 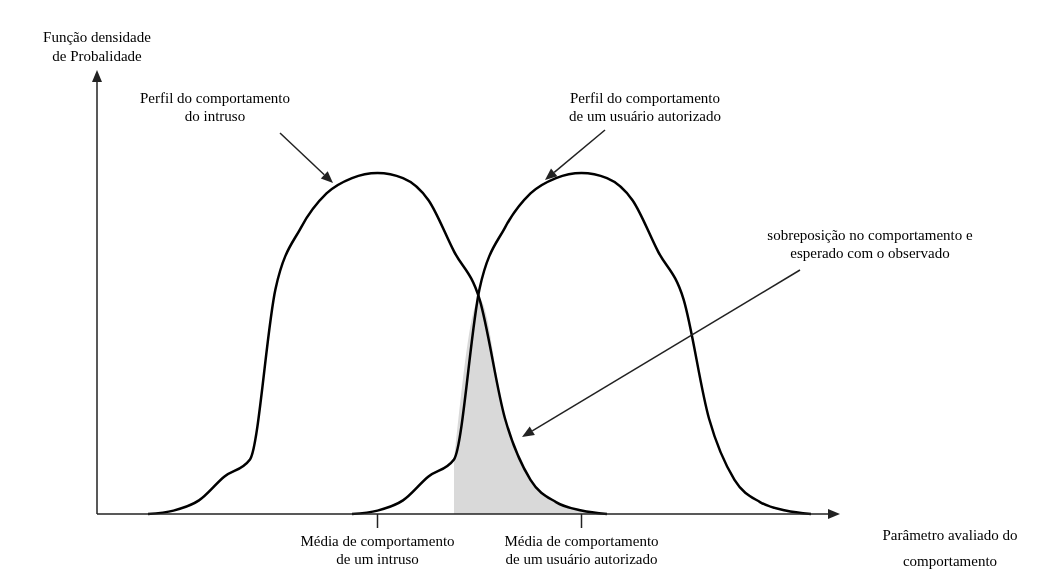 I want to click on x-tick-label: Média de comportamento de um intruso, so click(x=377, y=550).